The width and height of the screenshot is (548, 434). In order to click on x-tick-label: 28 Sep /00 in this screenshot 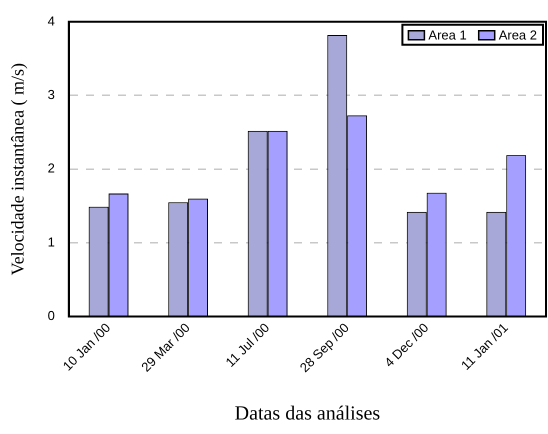, I will do `click(324, 348)`.